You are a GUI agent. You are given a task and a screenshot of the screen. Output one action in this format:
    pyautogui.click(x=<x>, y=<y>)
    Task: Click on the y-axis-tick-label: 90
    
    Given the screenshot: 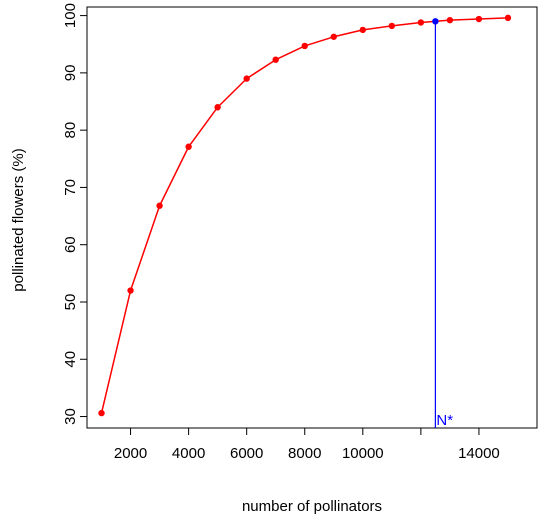 What is the action you would take?
    pyautogui.click(x=70, y=73)
    